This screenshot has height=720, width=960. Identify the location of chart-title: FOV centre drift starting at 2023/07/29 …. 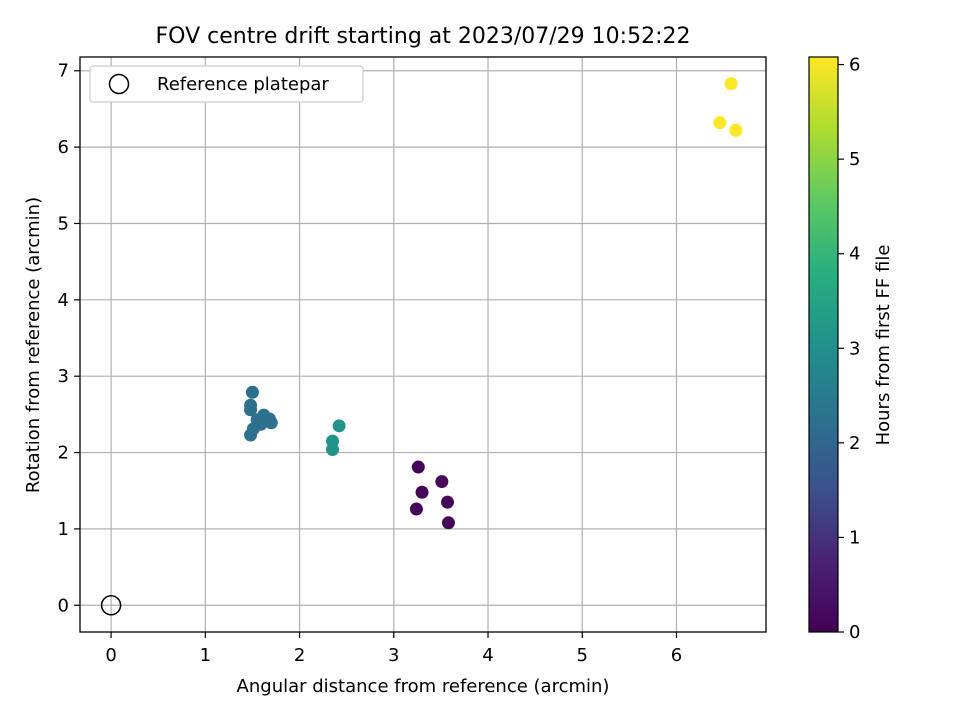
(423, 36).